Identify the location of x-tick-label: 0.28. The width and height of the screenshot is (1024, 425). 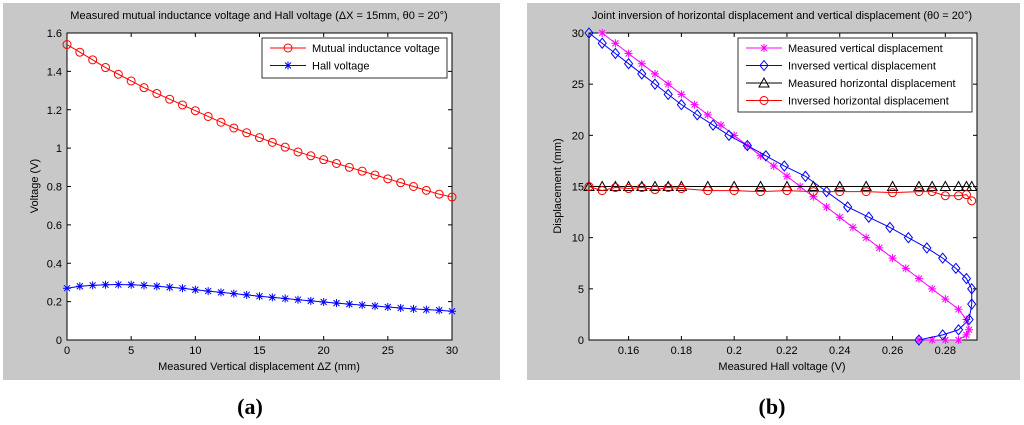
(945, 351).